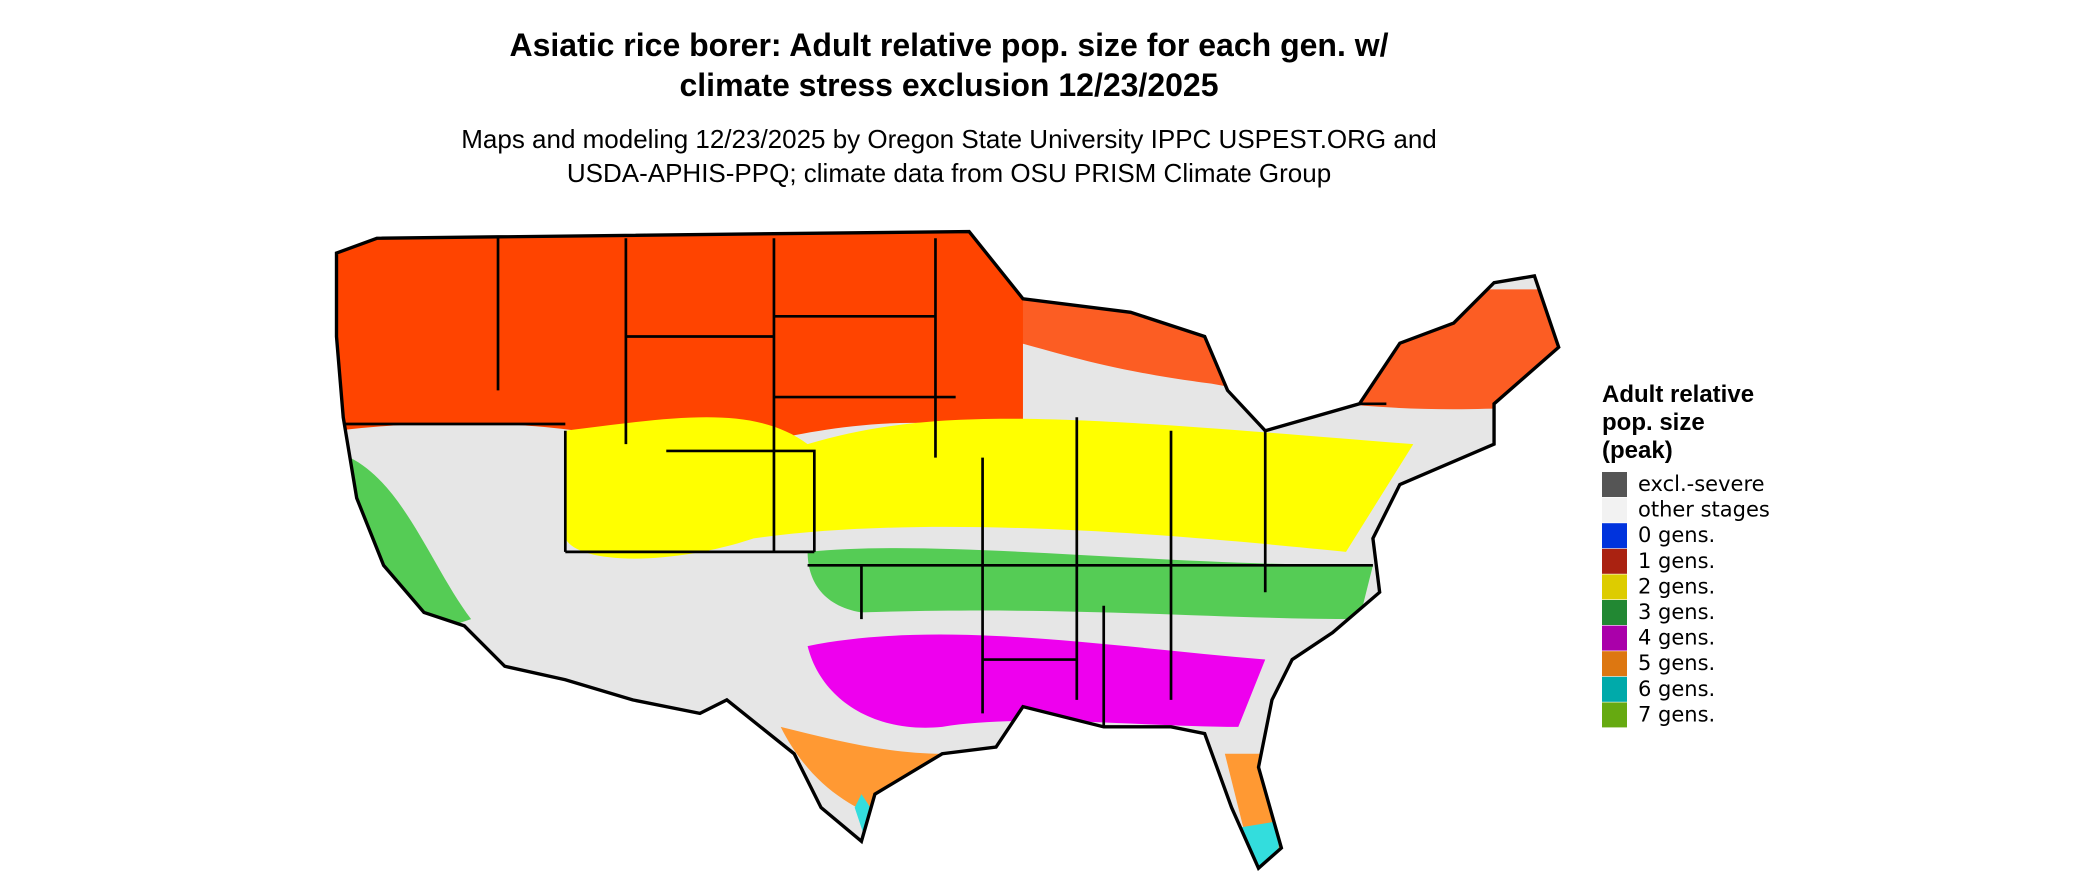  I want to click on title: climate stress exclusion 12/23/2025, so click(948, 85).